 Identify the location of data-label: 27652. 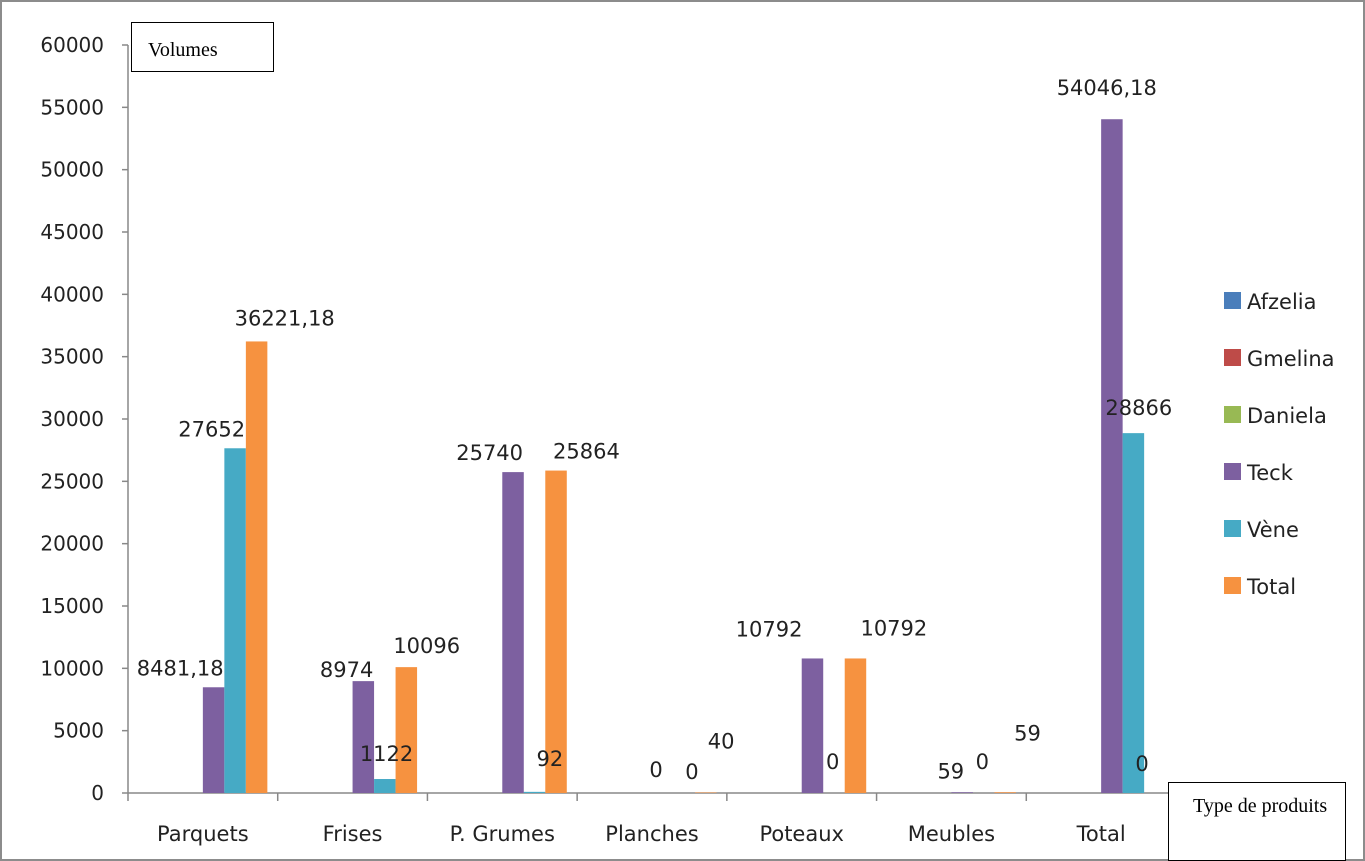
(211, 429).